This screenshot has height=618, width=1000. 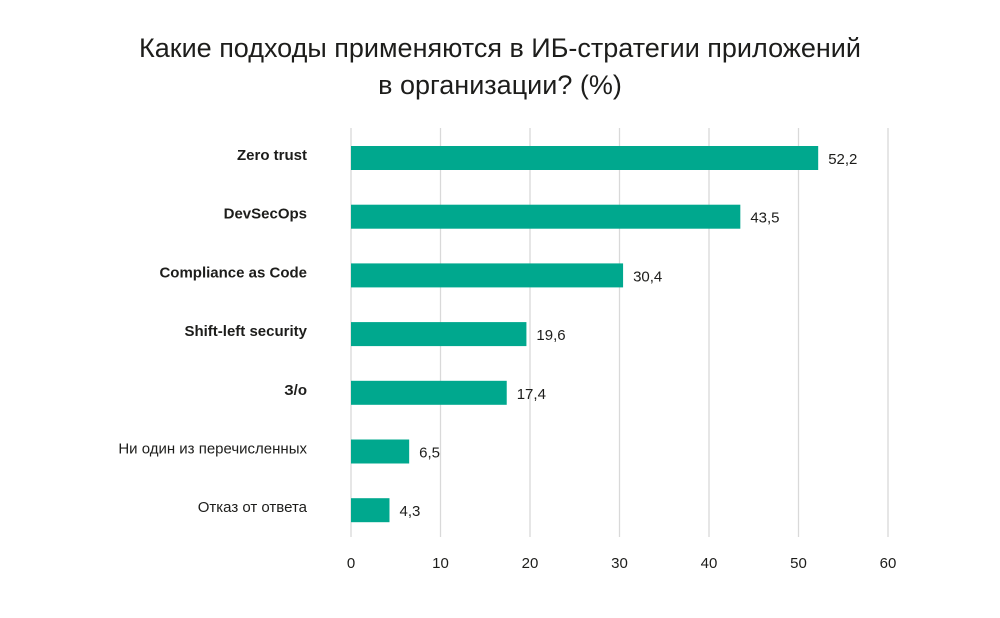 I want to click on data-label: 19,6, so click(x=550, y=335).